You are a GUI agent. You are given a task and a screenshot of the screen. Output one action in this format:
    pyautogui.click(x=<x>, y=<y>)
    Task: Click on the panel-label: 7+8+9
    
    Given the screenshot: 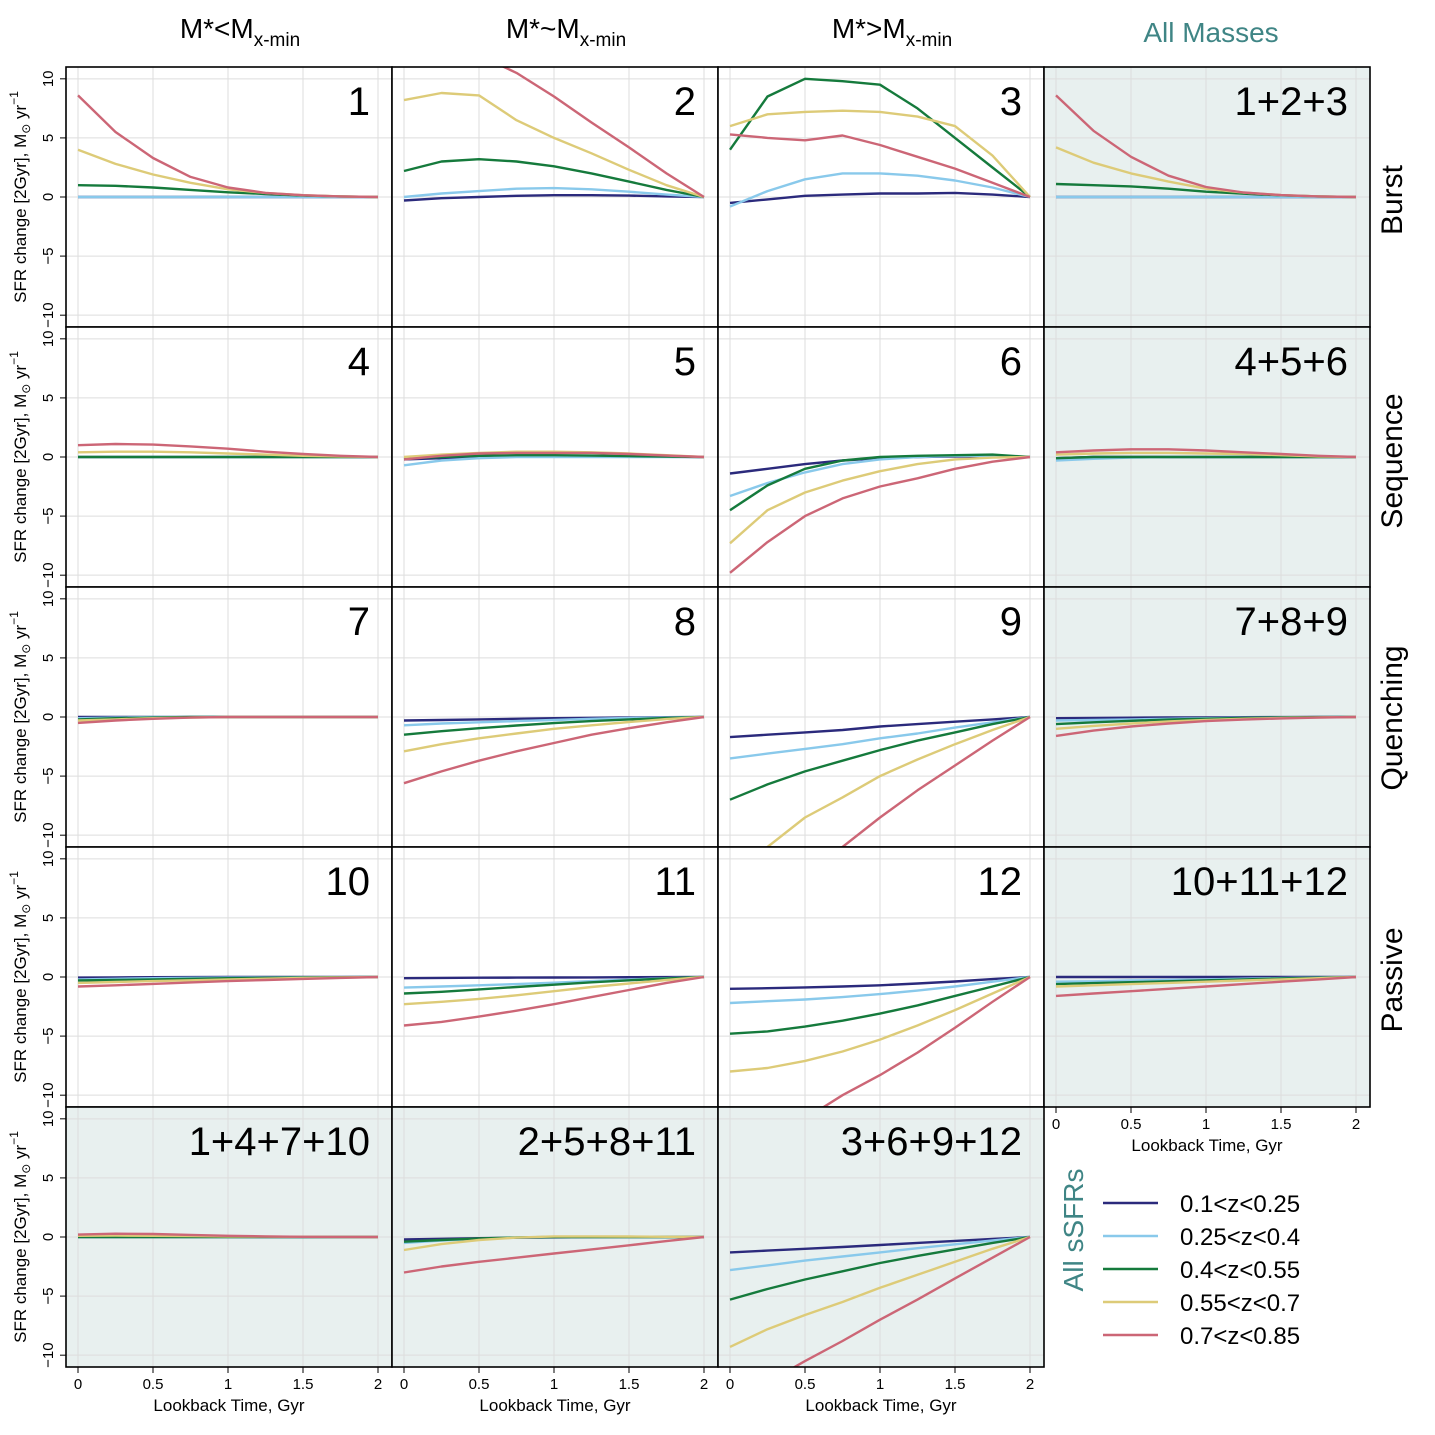 What is the action you would take?
    pyautogui.click(x=1291, y=622)
    